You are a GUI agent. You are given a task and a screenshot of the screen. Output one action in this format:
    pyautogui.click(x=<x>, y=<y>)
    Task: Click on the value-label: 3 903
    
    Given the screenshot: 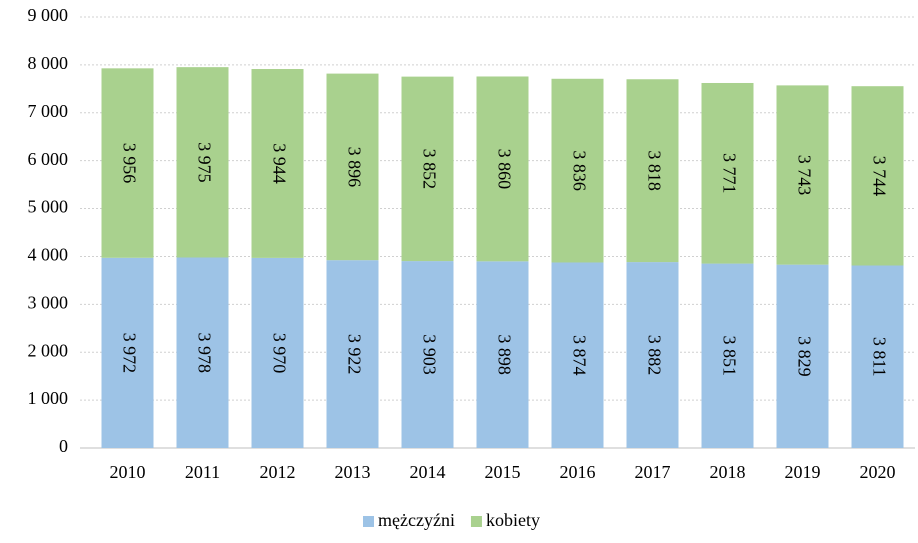 What is the action you would take?
    pyautogui.click(x=429, y=354)
    